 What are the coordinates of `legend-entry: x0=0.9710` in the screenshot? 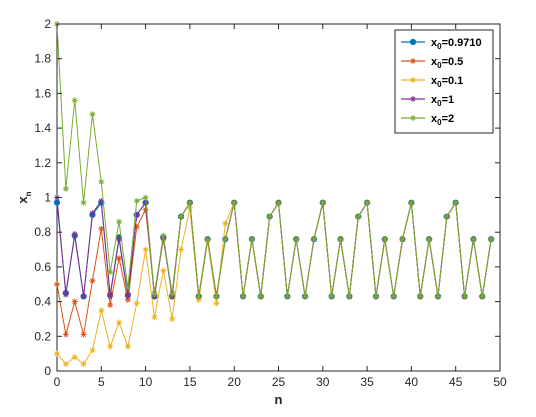 It's located at (441, 44).